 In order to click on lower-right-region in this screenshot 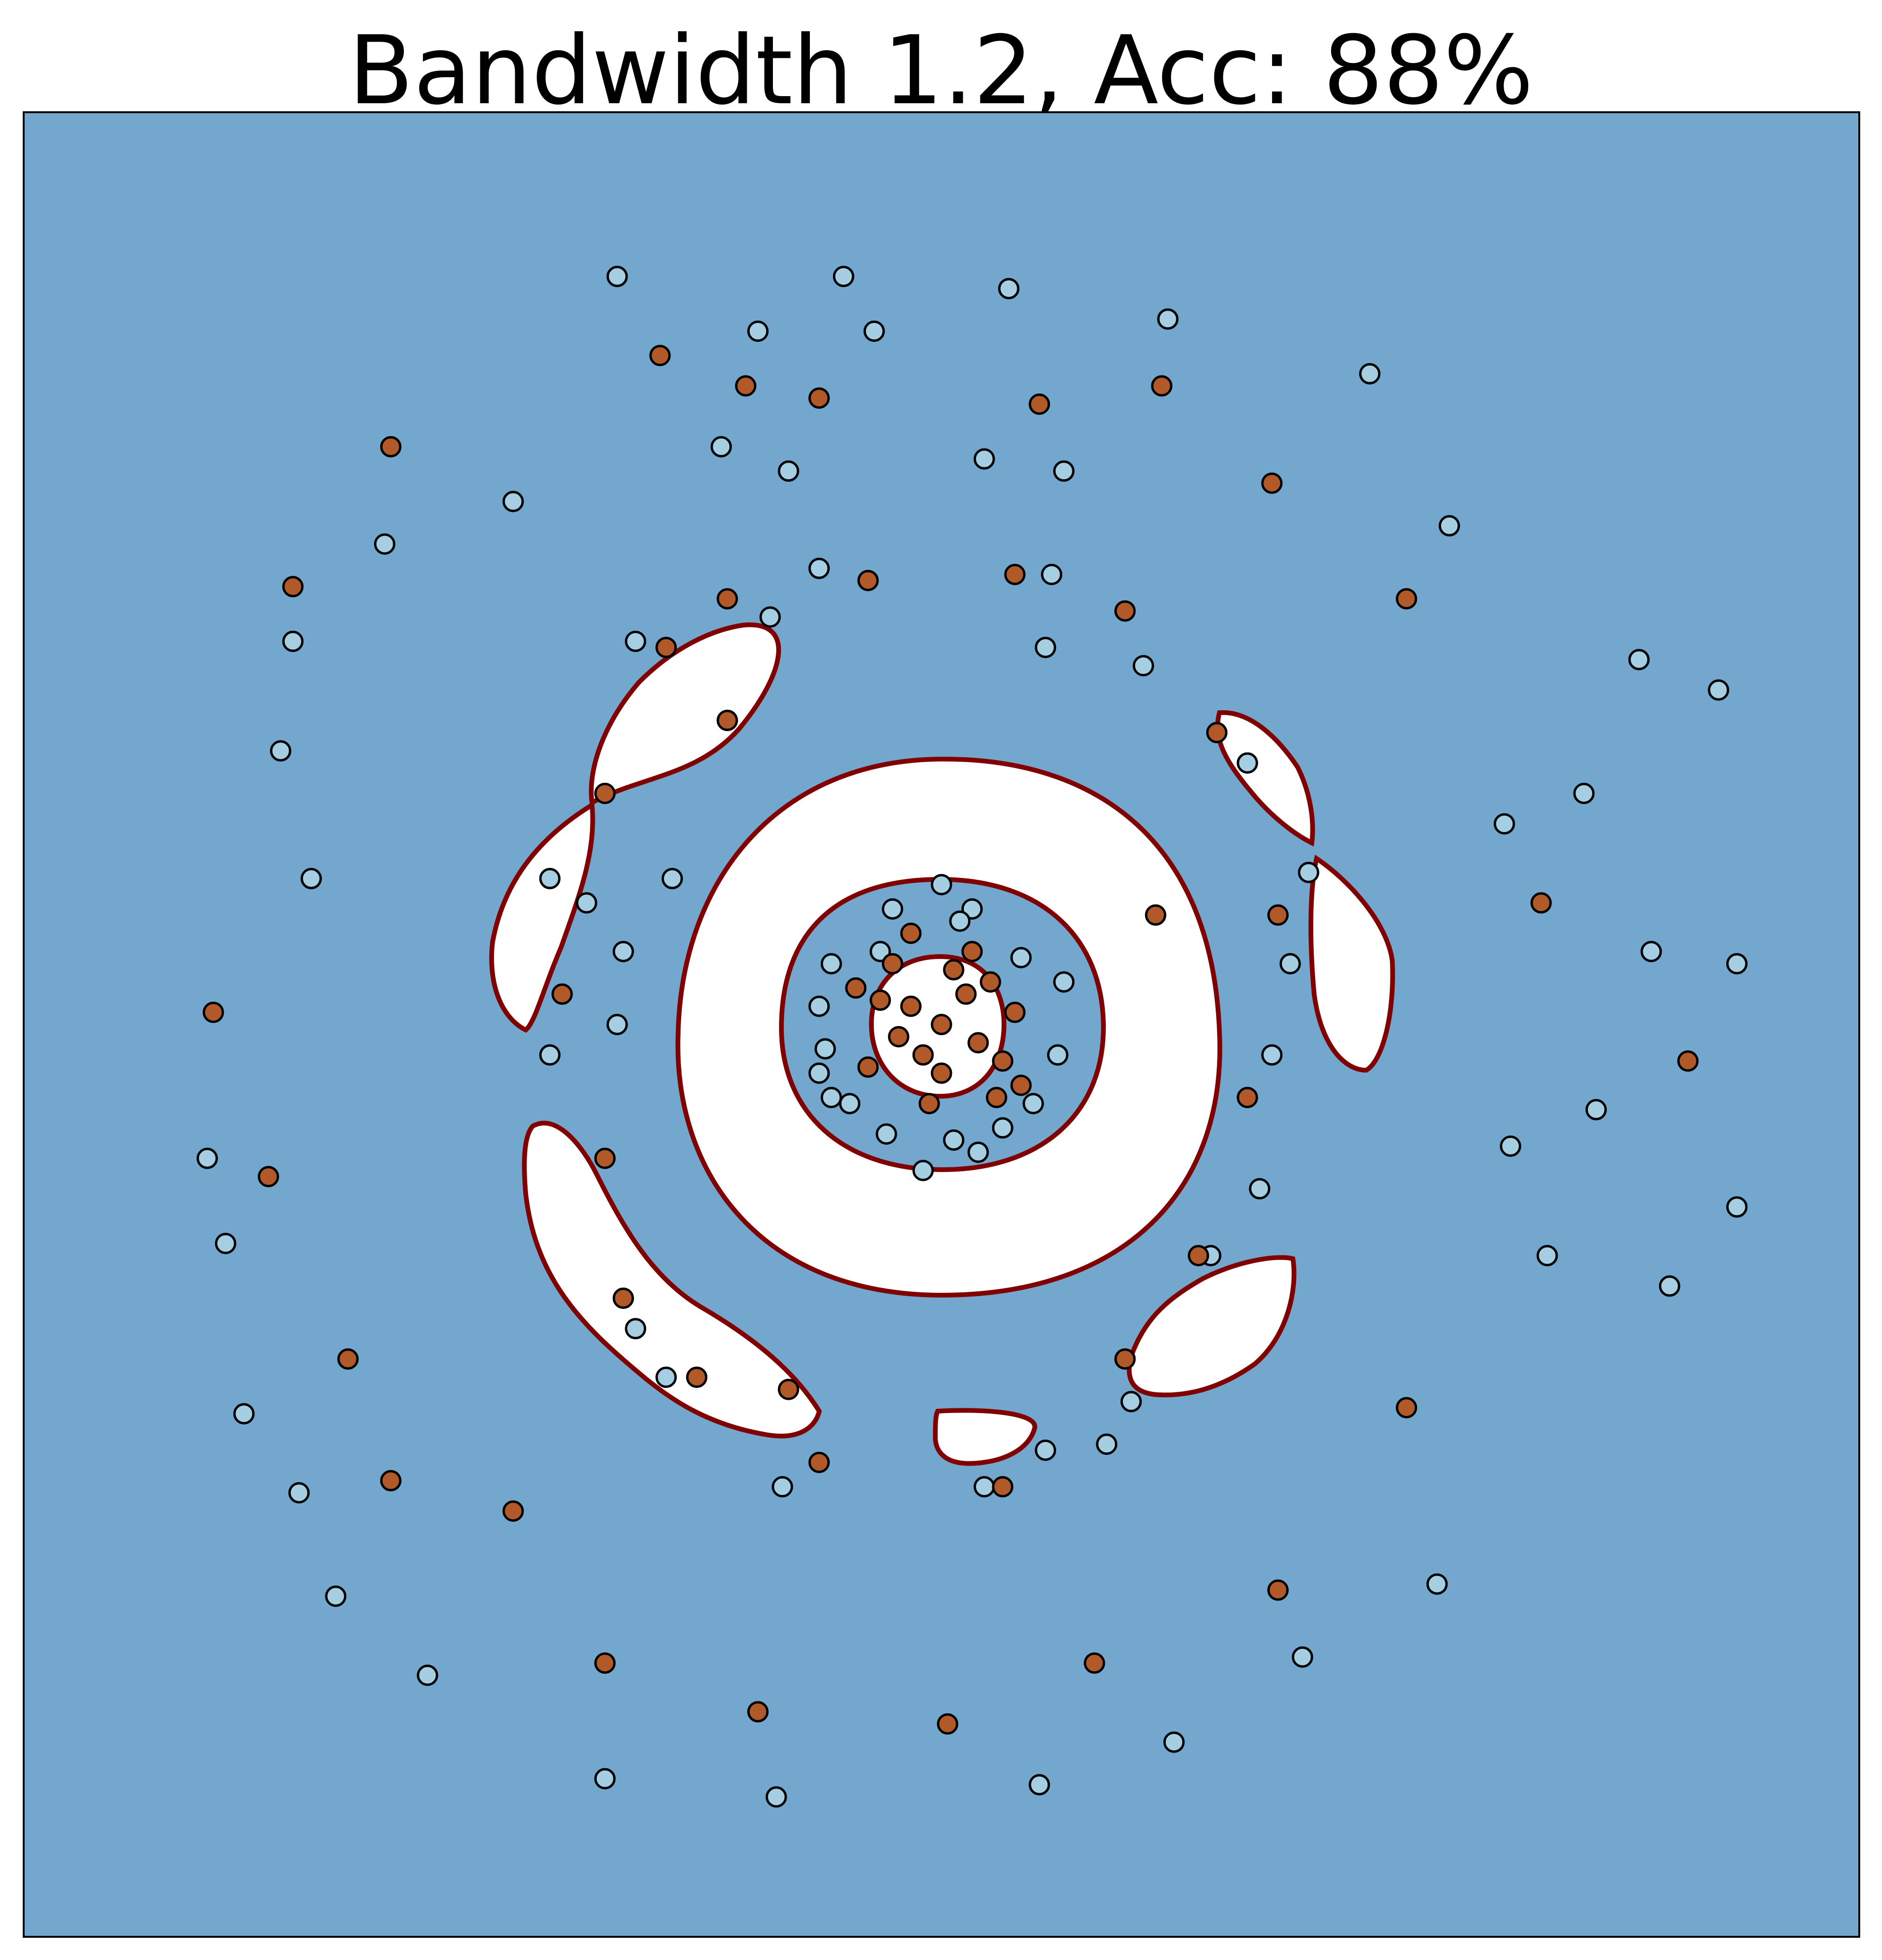, I will do `click(1212, 1326)`.